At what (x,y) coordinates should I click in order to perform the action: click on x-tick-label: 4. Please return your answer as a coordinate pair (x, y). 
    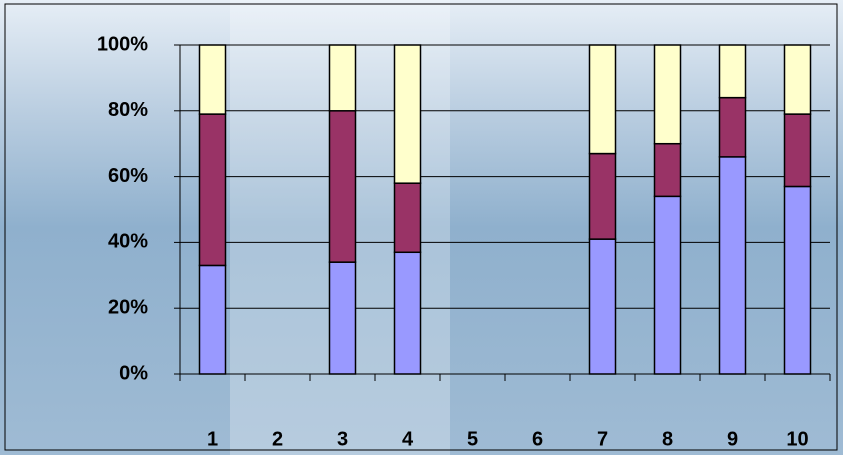
    Looking at the image, I should click on (408, 439).